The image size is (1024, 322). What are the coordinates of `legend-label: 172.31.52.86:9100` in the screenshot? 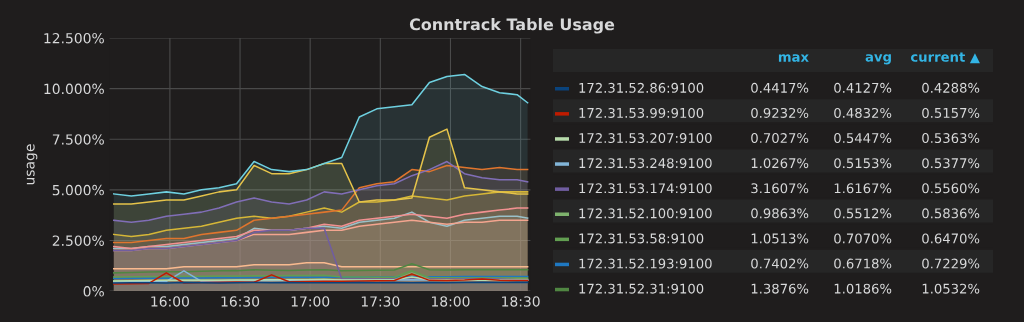 It's located at (641, 87).